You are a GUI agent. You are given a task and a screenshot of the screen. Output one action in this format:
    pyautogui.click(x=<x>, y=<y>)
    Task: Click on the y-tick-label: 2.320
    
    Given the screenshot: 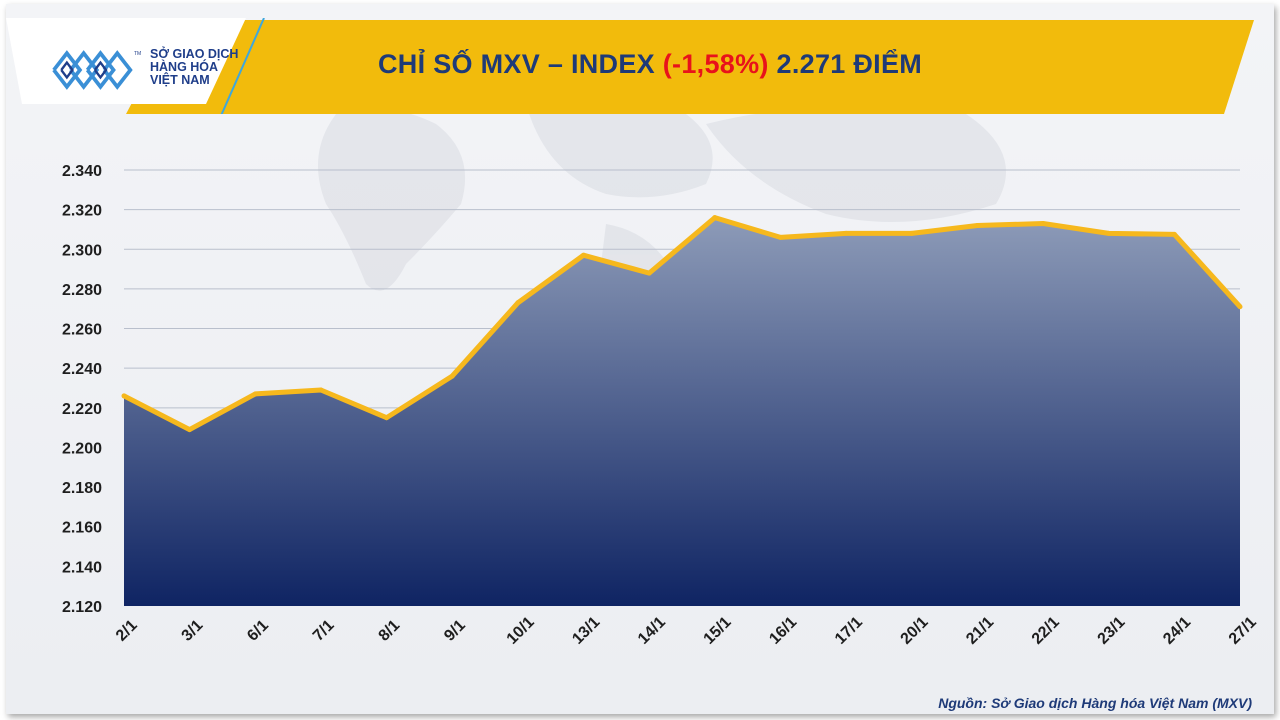 What is the action you would take?
    pyautogui.click(x=82, y=211)
    